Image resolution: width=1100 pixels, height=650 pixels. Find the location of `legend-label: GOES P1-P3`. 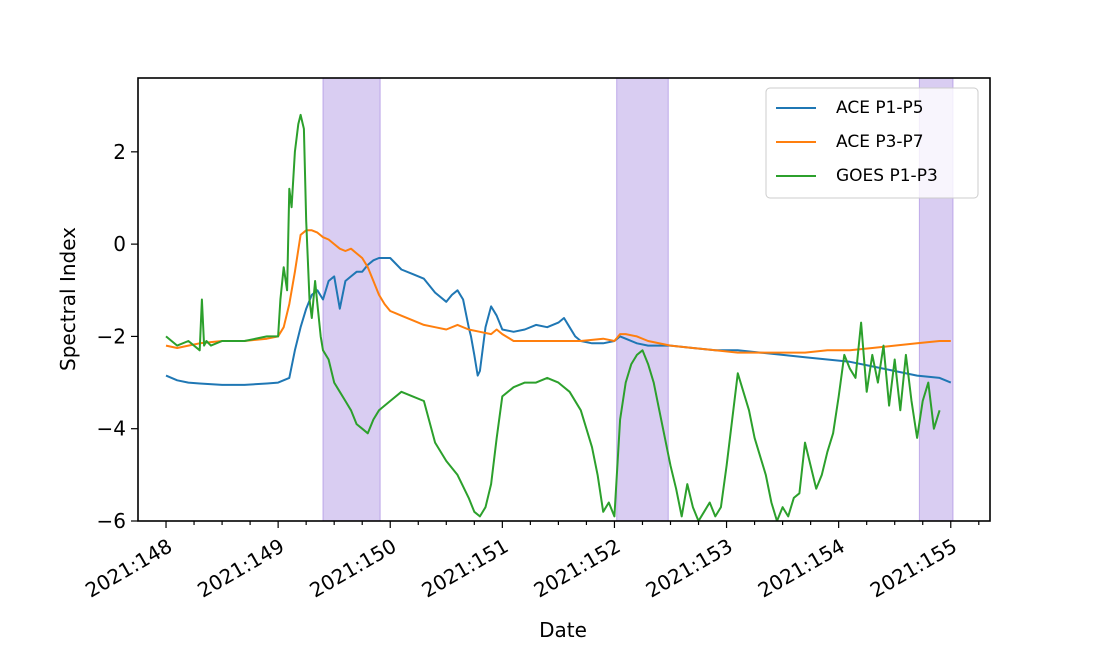

legend-label: GOES P1-P3 is located at coordinates (887, 176).